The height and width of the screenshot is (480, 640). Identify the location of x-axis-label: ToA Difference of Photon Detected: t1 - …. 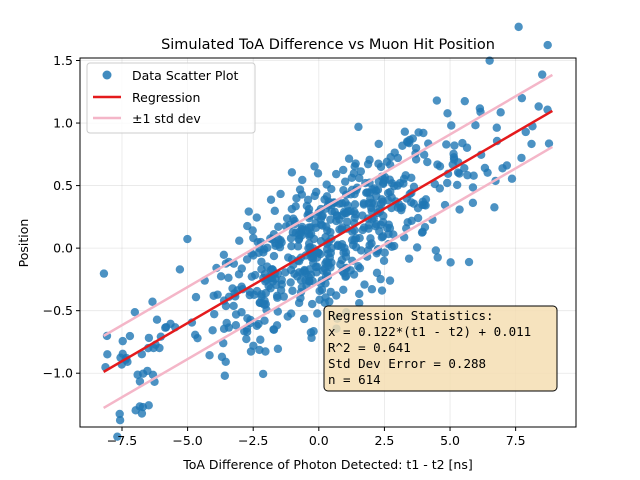
(327, 464).